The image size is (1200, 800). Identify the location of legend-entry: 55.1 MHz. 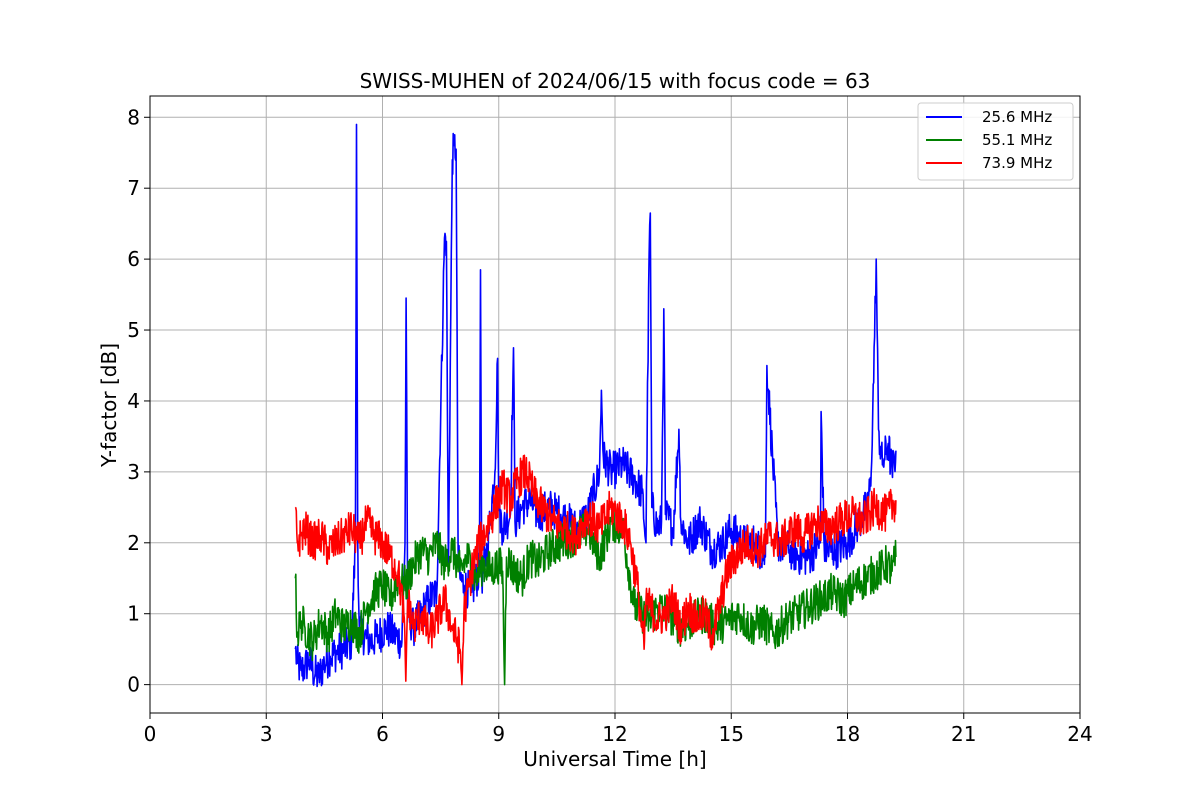
(1017, 140).